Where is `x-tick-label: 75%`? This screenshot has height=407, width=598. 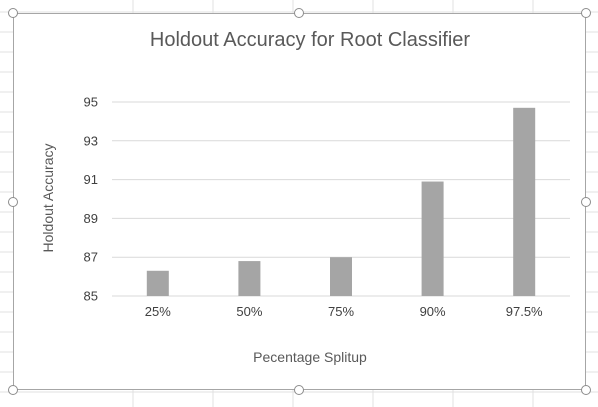 x-tick-label: 75% is located at coordinates (341, 311).